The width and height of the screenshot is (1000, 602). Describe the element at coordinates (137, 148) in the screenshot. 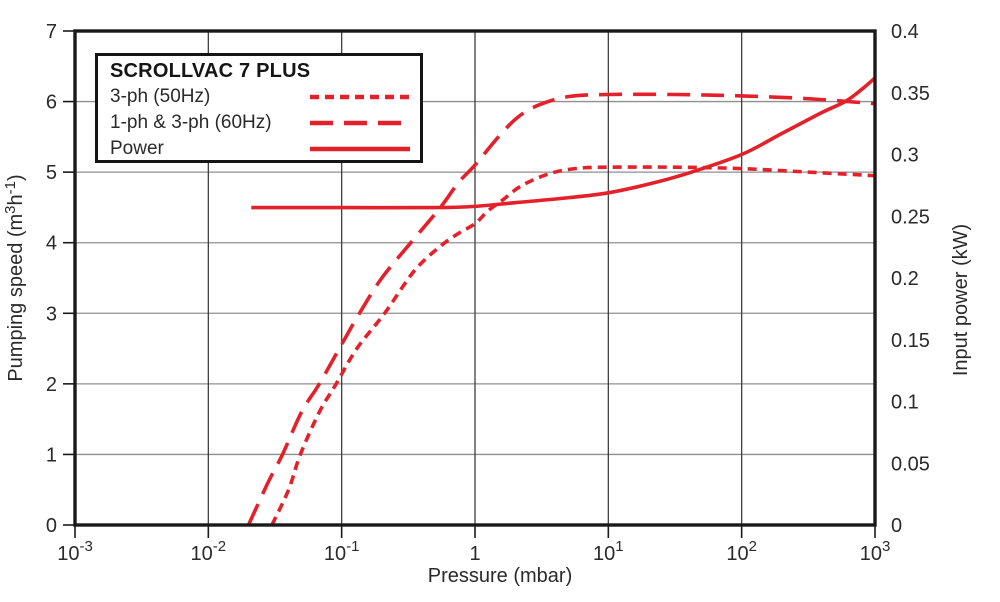

I see `legend-item-label: Power` at that location.